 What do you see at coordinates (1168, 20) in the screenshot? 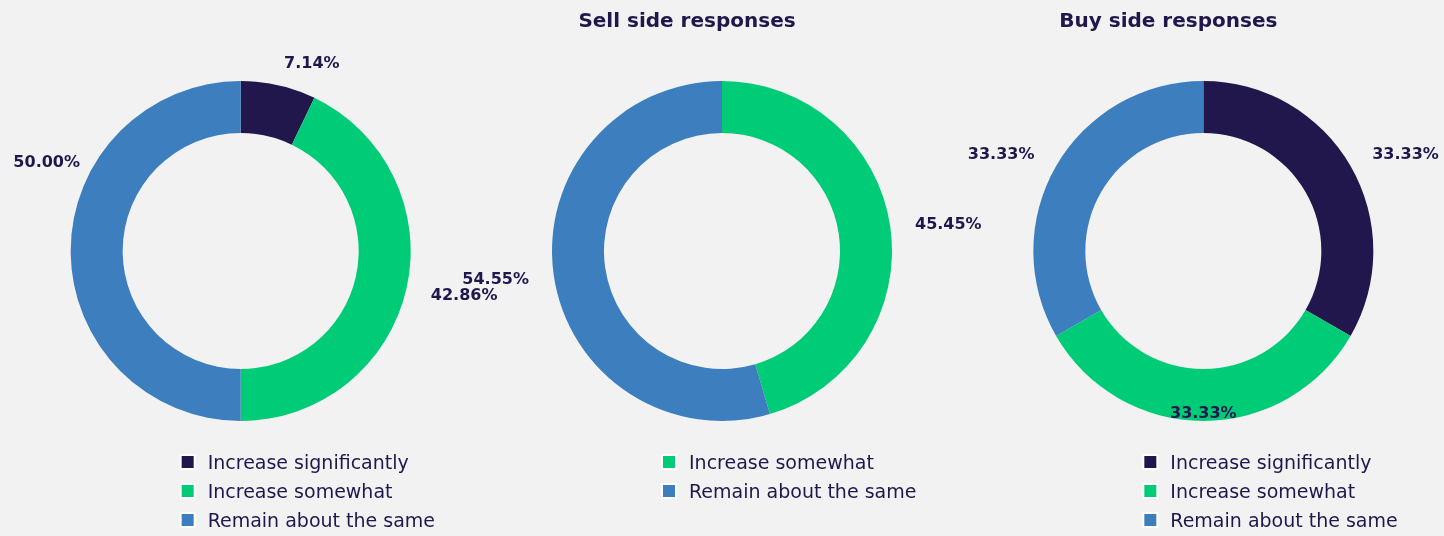
I see `chart-title: Buy side responses` at bounding box center [1168, 20].